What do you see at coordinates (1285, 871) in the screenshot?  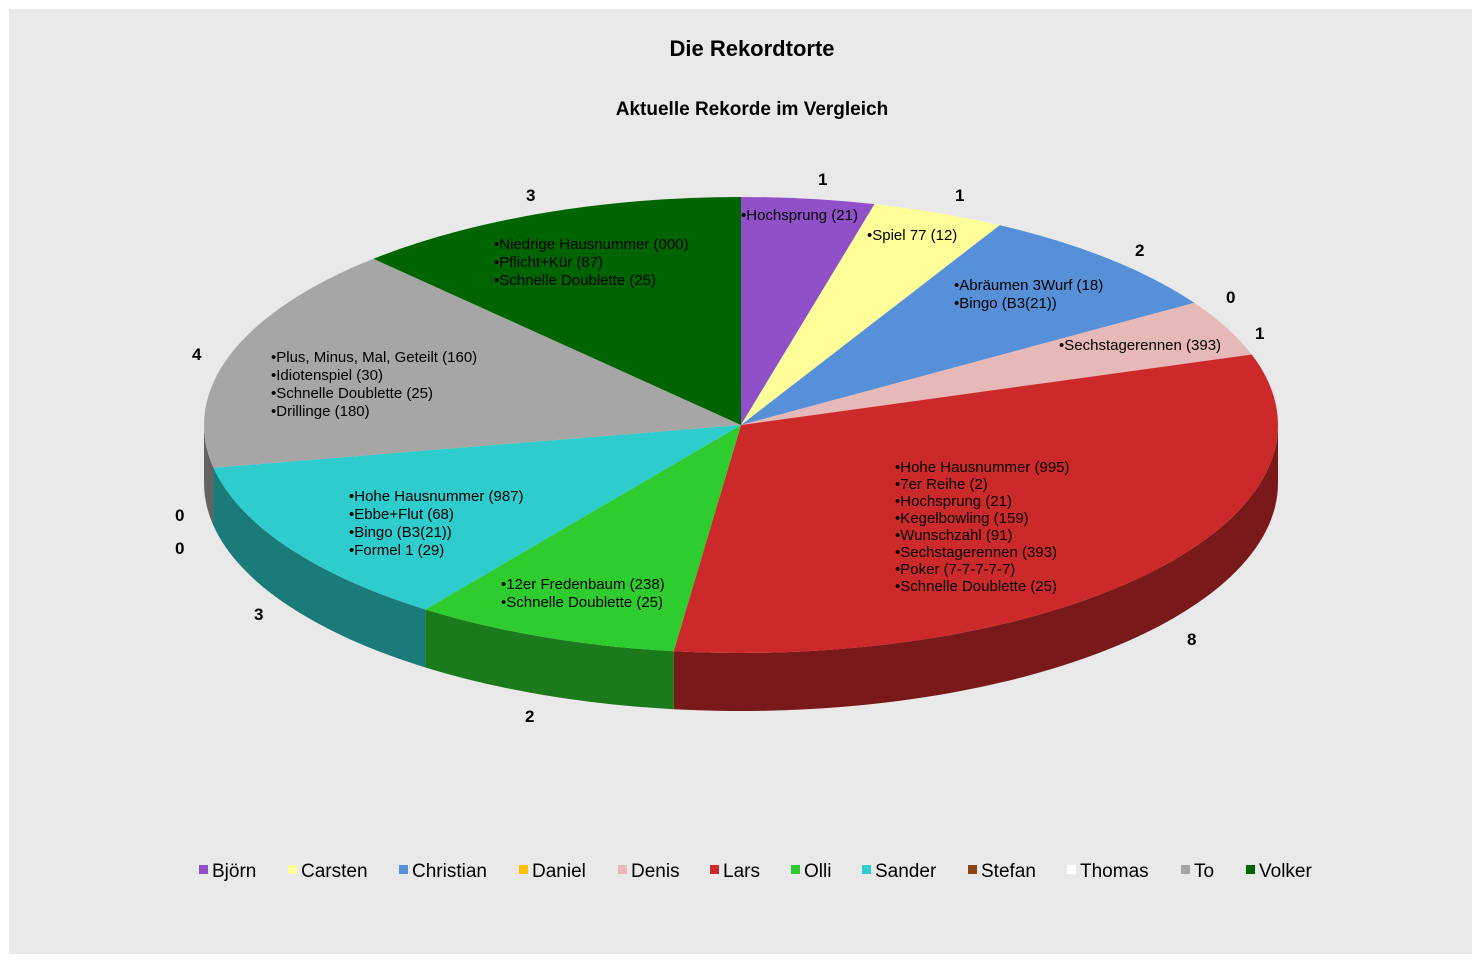 I see `legend-label: Volker` at bounding box center [1285, 871].